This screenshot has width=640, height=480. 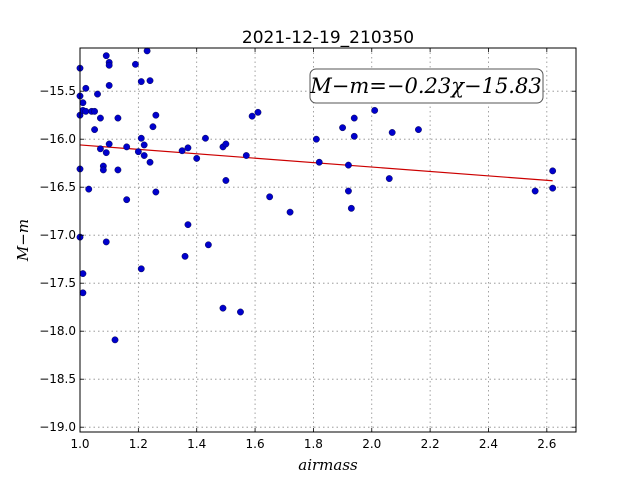 What do you see at coordinates (328, 465) in the screenshot?
I see `x-axis-label: airmass` at bounding box center [328, 465].